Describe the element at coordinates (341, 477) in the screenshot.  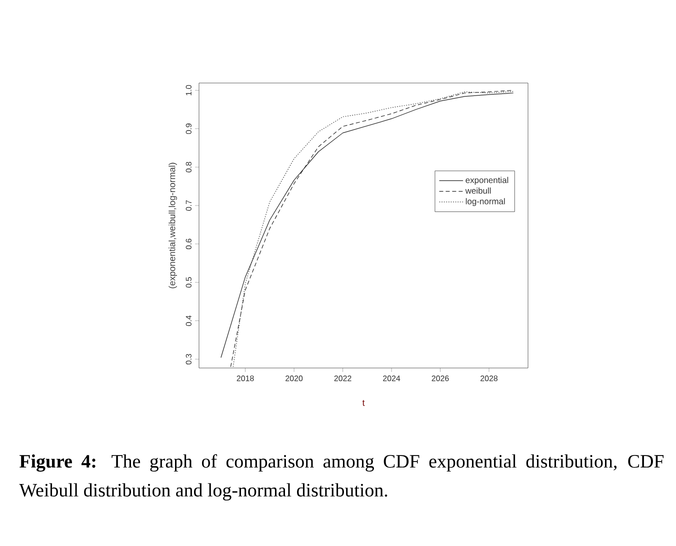
I see `text: Figure 4: The graph of comparison among CDF exponential distribution, CDF Weibull distribution and log-normal distribution.` at that location.